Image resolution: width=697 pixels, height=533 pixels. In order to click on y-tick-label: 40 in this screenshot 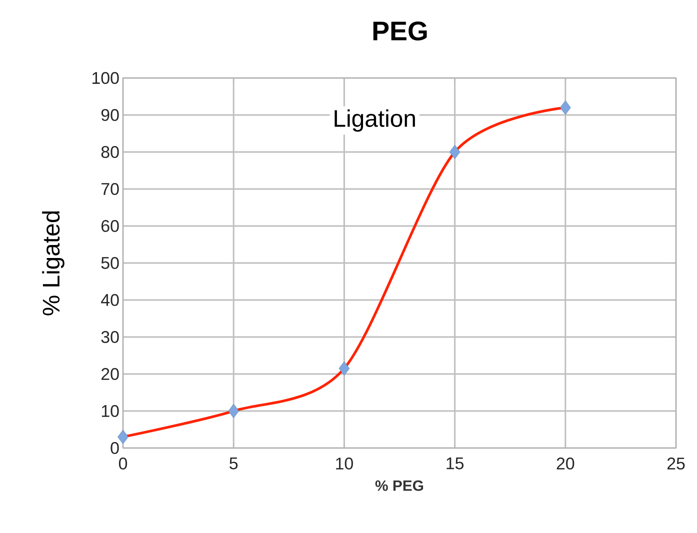, I will do `click(110, 300)`.